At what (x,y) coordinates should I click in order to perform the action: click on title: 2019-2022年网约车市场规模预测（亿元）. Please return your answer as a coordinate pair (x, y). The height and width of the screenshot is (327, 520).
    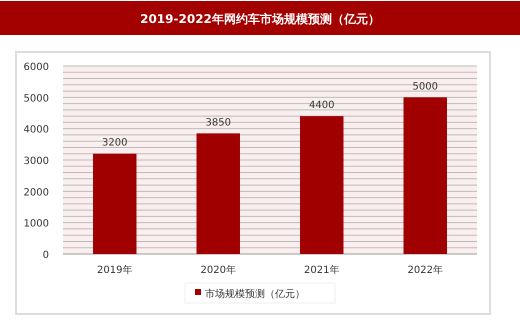
    Looking at the image, I should click on (260, 19).